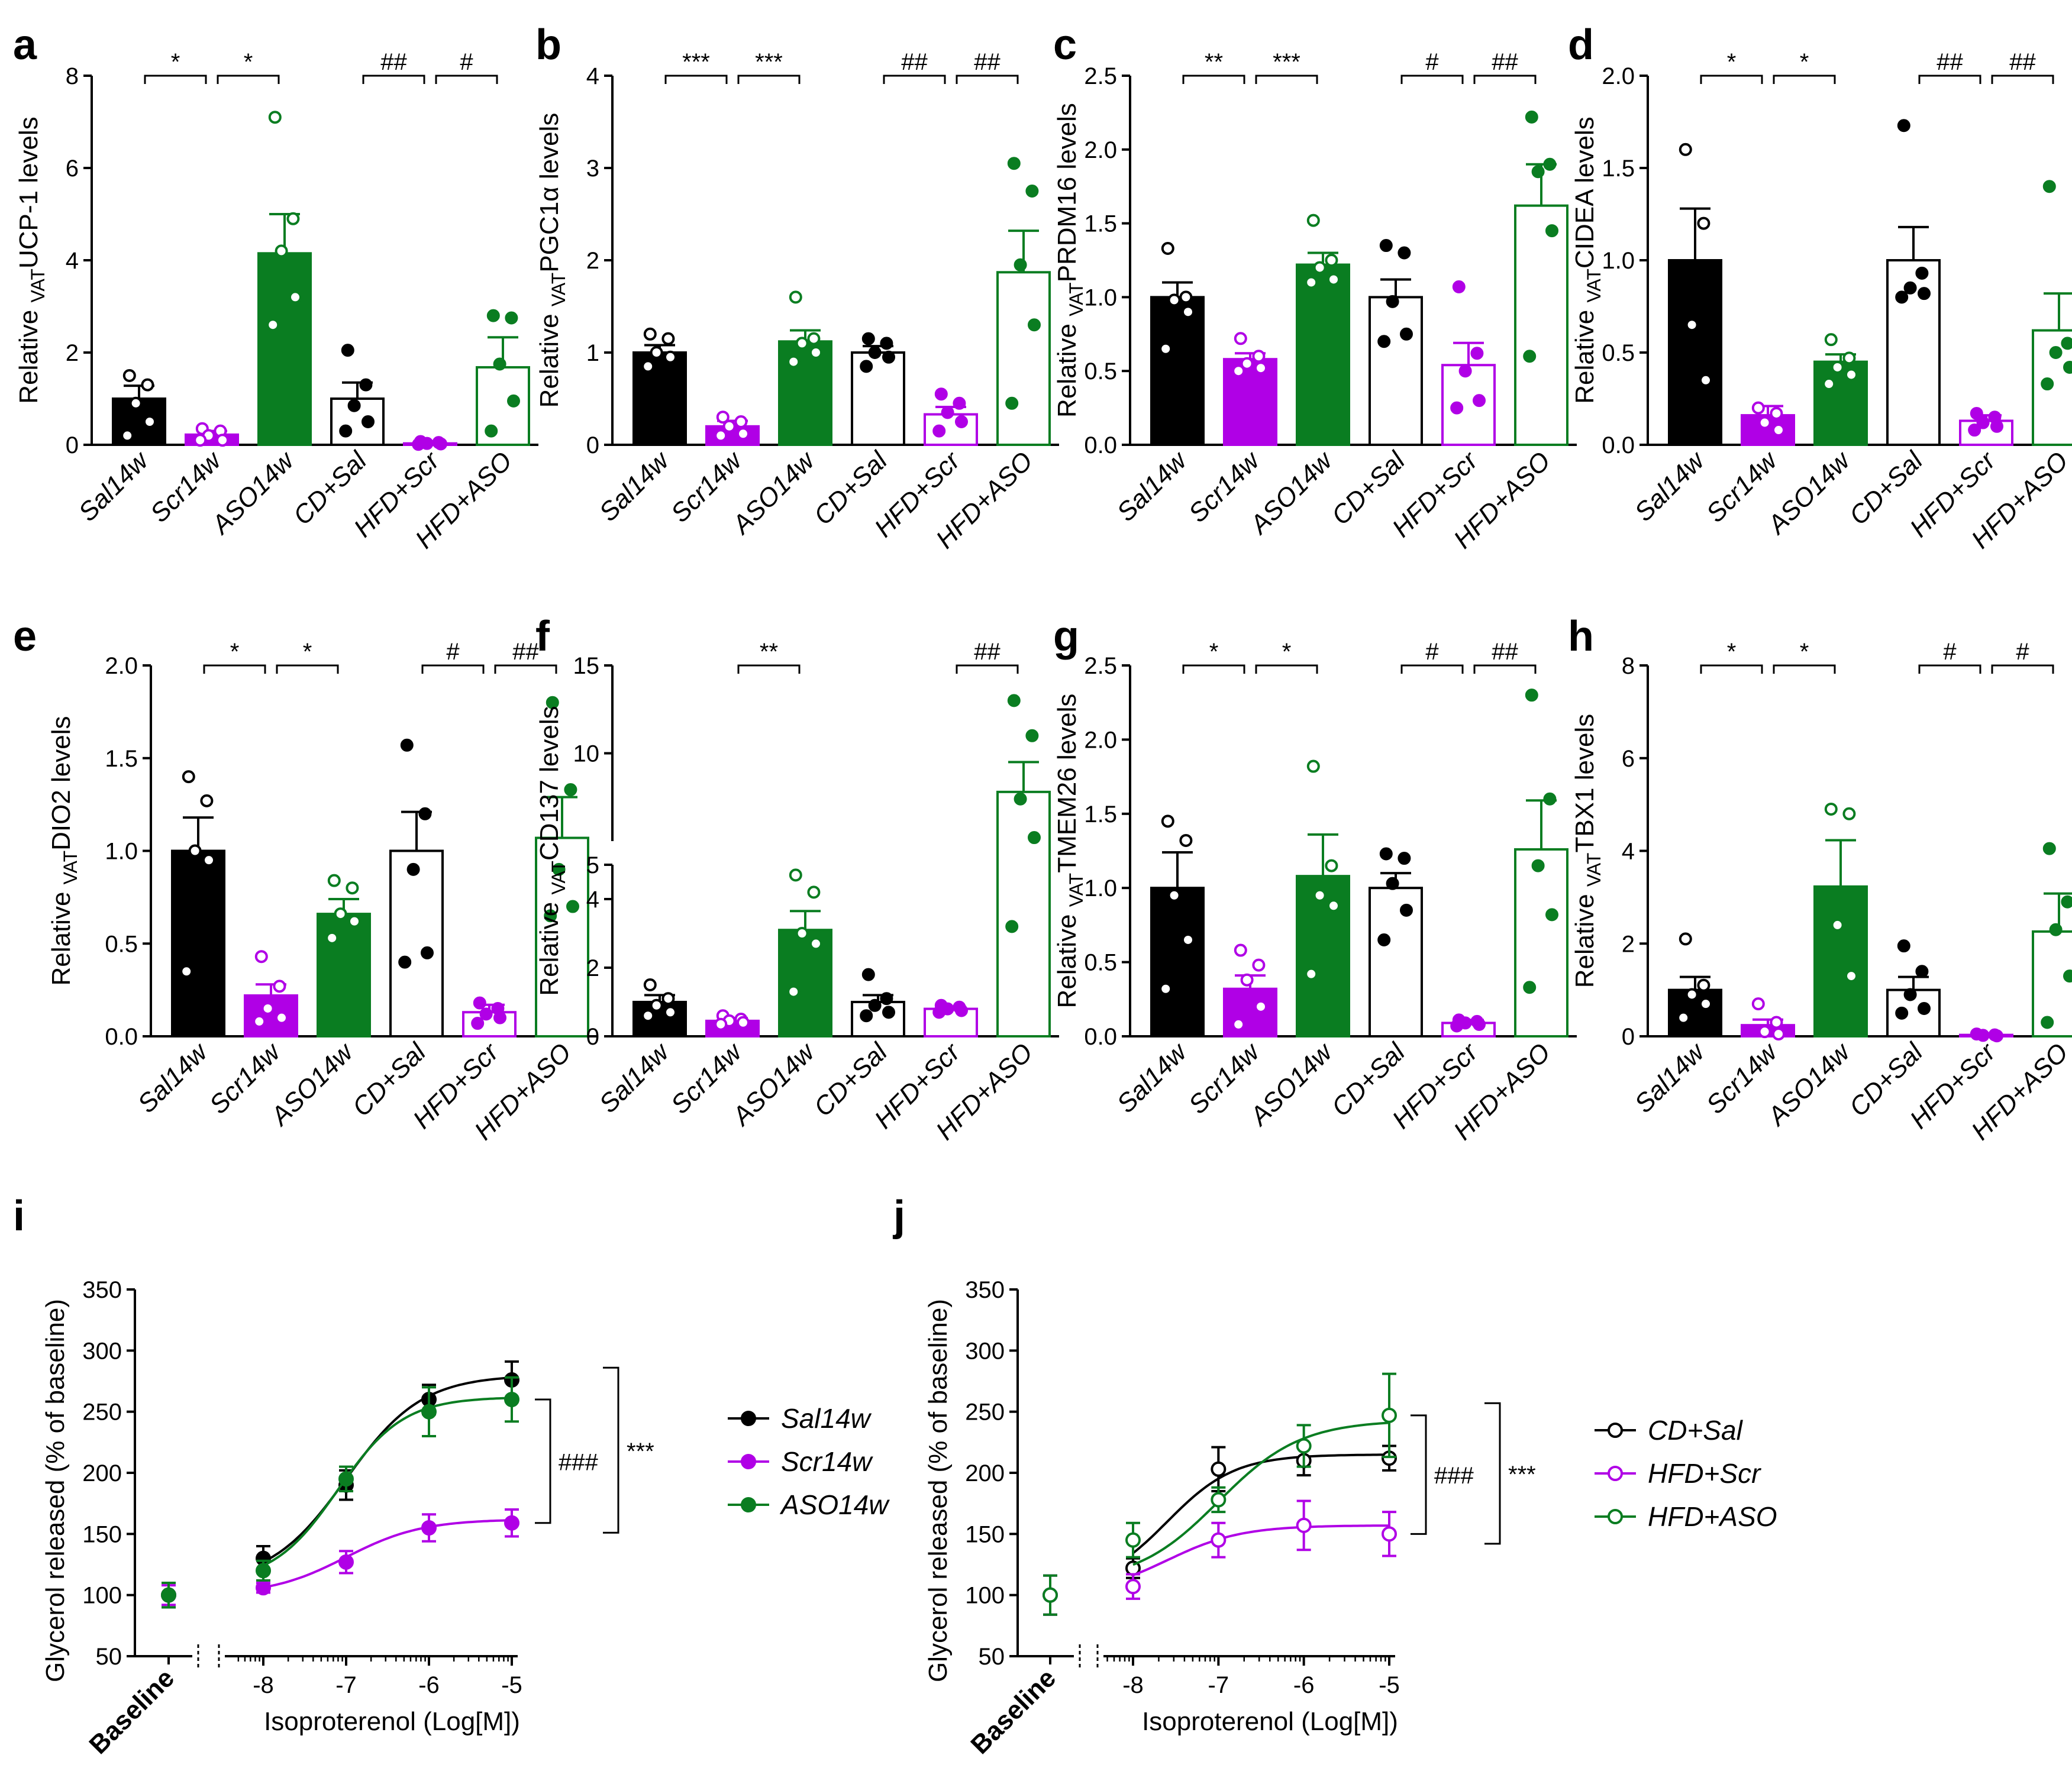 This screenshot has height=1781, width=2072. What do you see at coordinates (1100, 1037) in the screenshot?
I see `y-tick-label: 0.0` at bounding box center [1100, 1037].